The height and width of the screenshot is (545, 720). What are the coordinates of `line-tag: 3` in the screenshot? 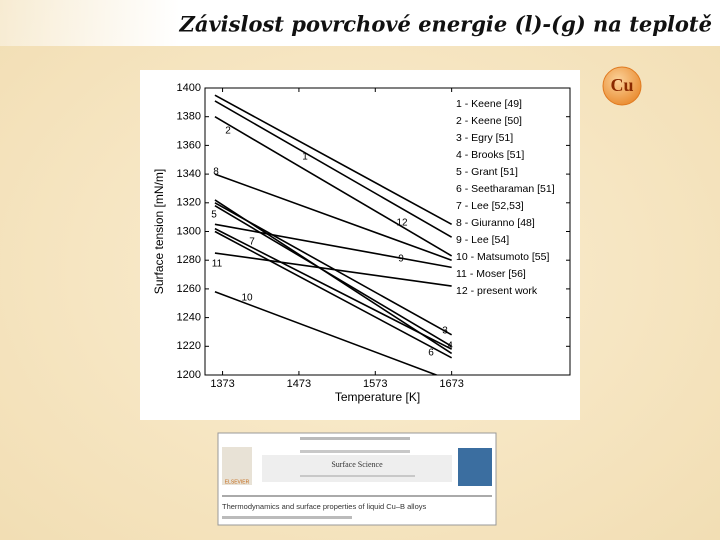 It's located at (445, 331).